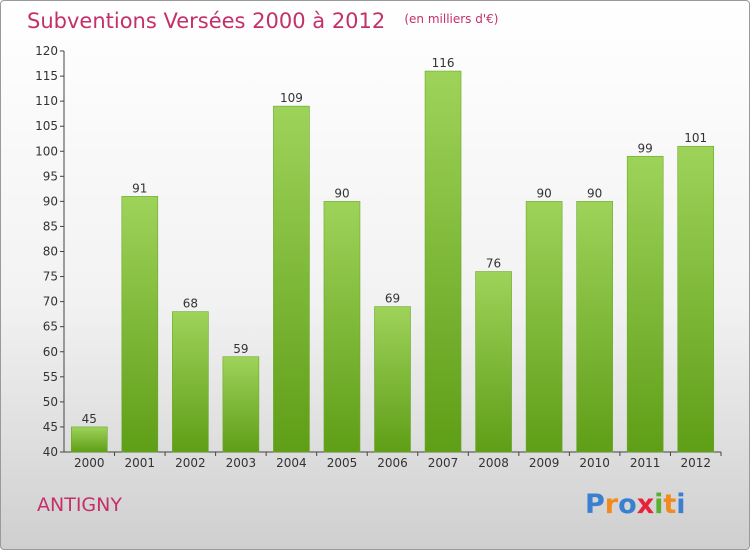  Describe the element at coordinates (50, 377) in the screenshot. I see `y-tick-label: 55` at that location.